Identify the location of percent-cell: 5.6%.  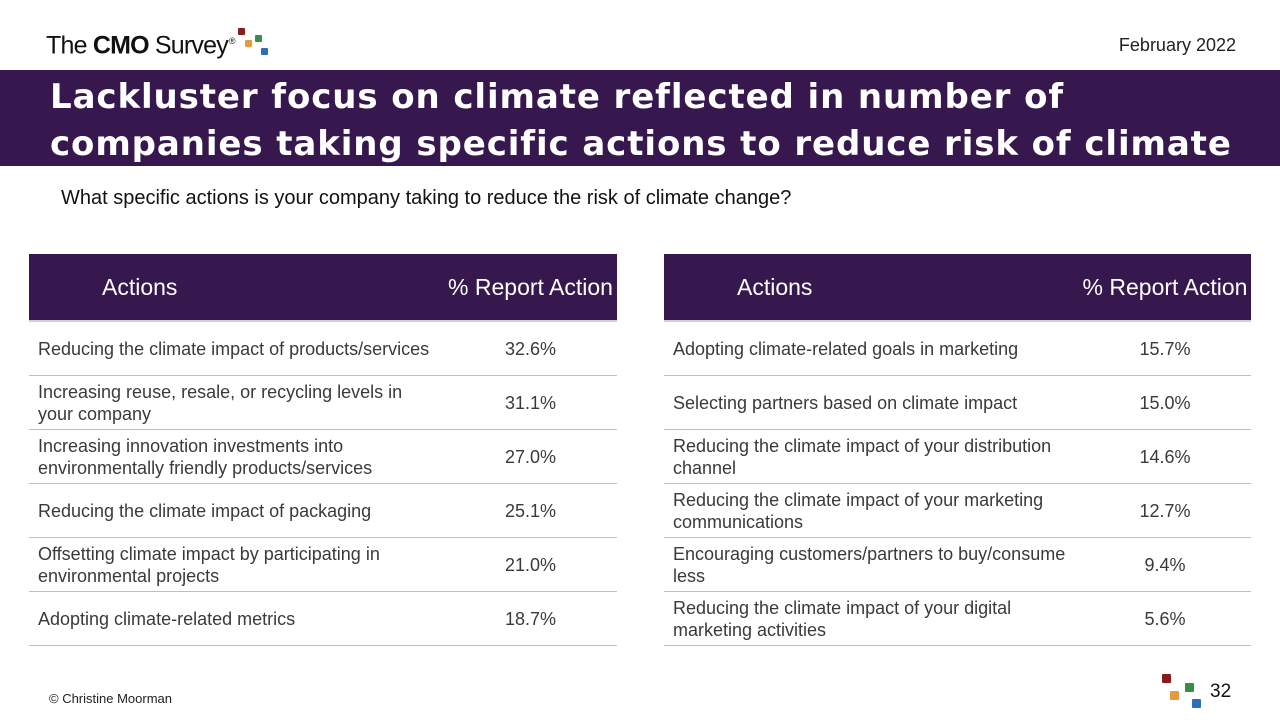
(1165, 618).